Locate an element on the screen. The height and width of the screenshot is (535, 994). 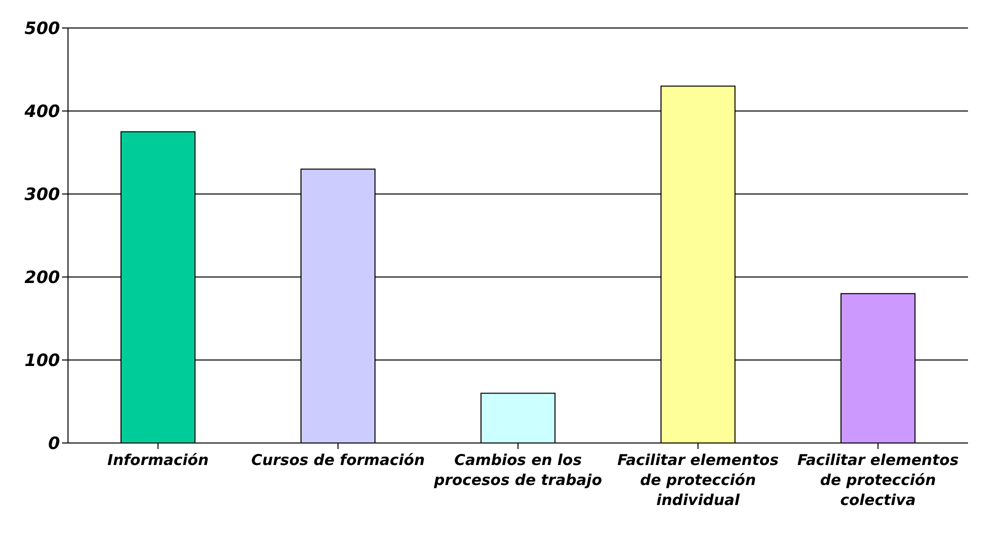
y-tick-label: 400 is located at coordinates (42, 112).